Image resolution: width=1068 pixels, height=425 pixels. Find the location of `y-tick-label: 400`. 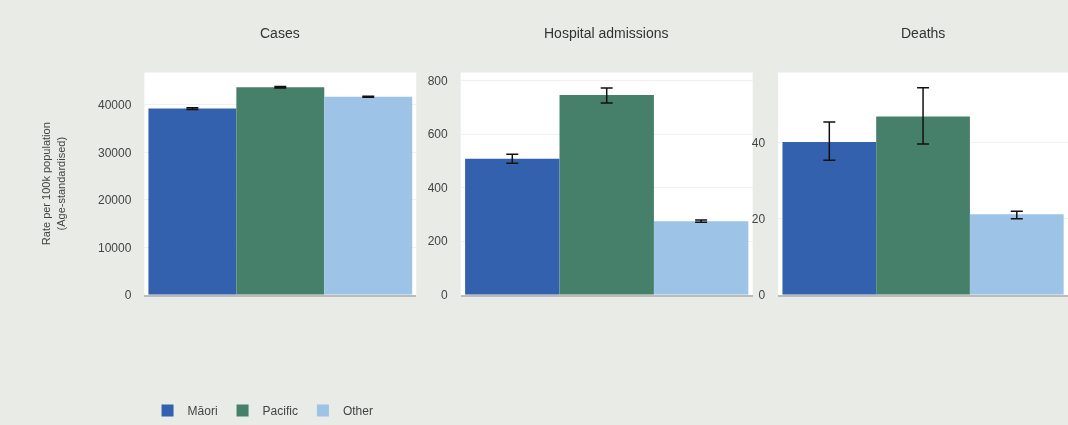

y-tick-label: 400 is located at coordinates (438, 187).